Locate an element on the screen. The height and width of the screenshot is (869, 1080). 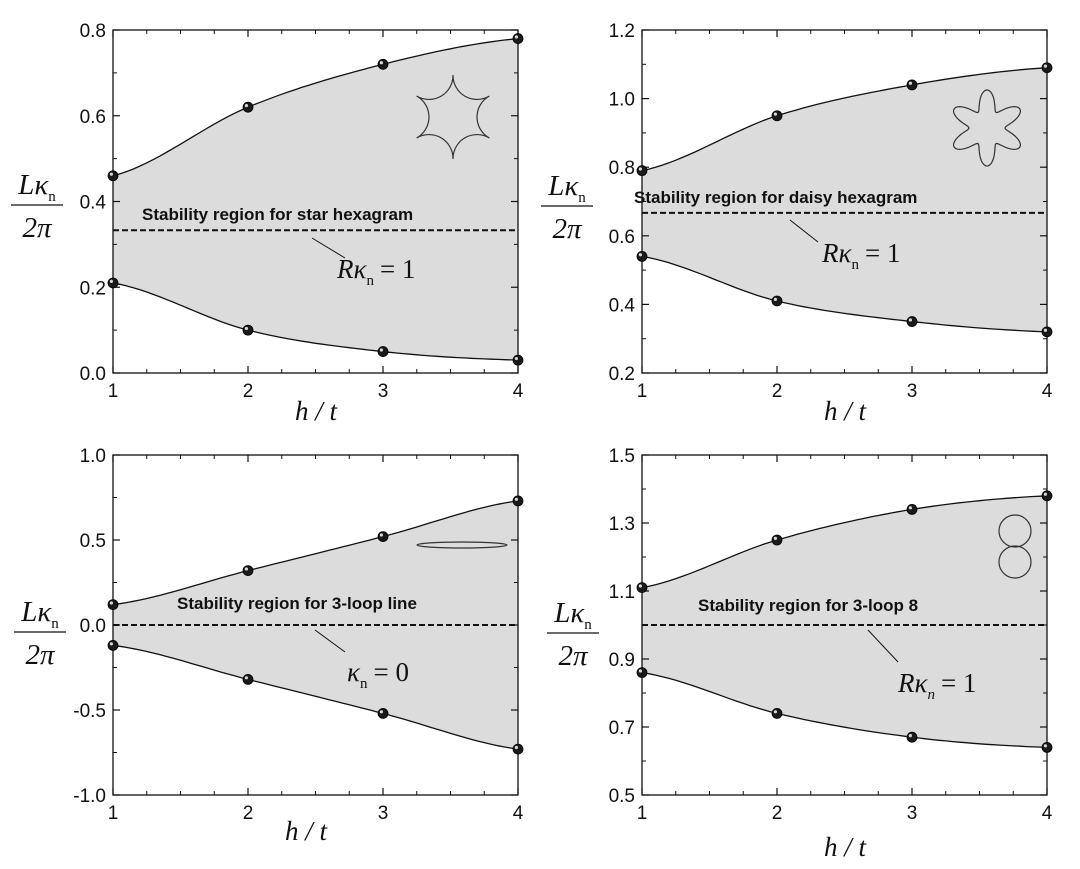
reference-line-label: κn = 0 is located at coordinates (378, 674).